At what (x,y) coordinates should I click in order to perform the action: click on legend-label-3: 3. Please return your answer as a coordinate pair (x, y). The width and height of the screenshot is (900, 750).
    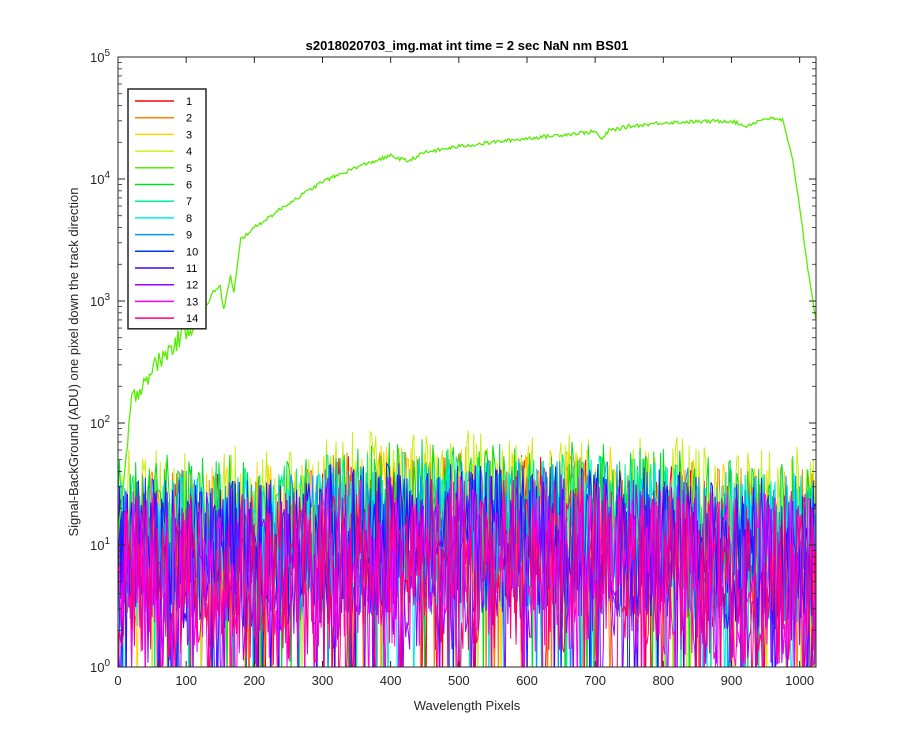
    Looking at the image, I should click on (189, 135).